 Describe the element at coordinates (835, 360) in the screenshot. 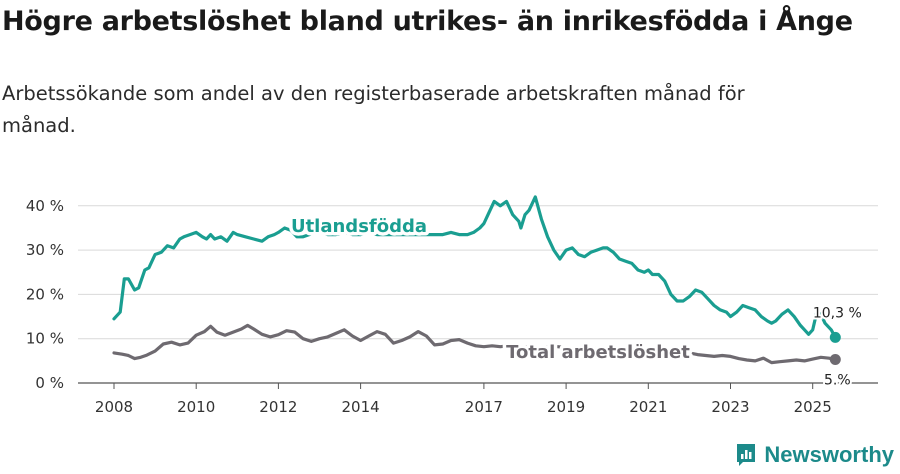

I see `total-end-marker` at that location.